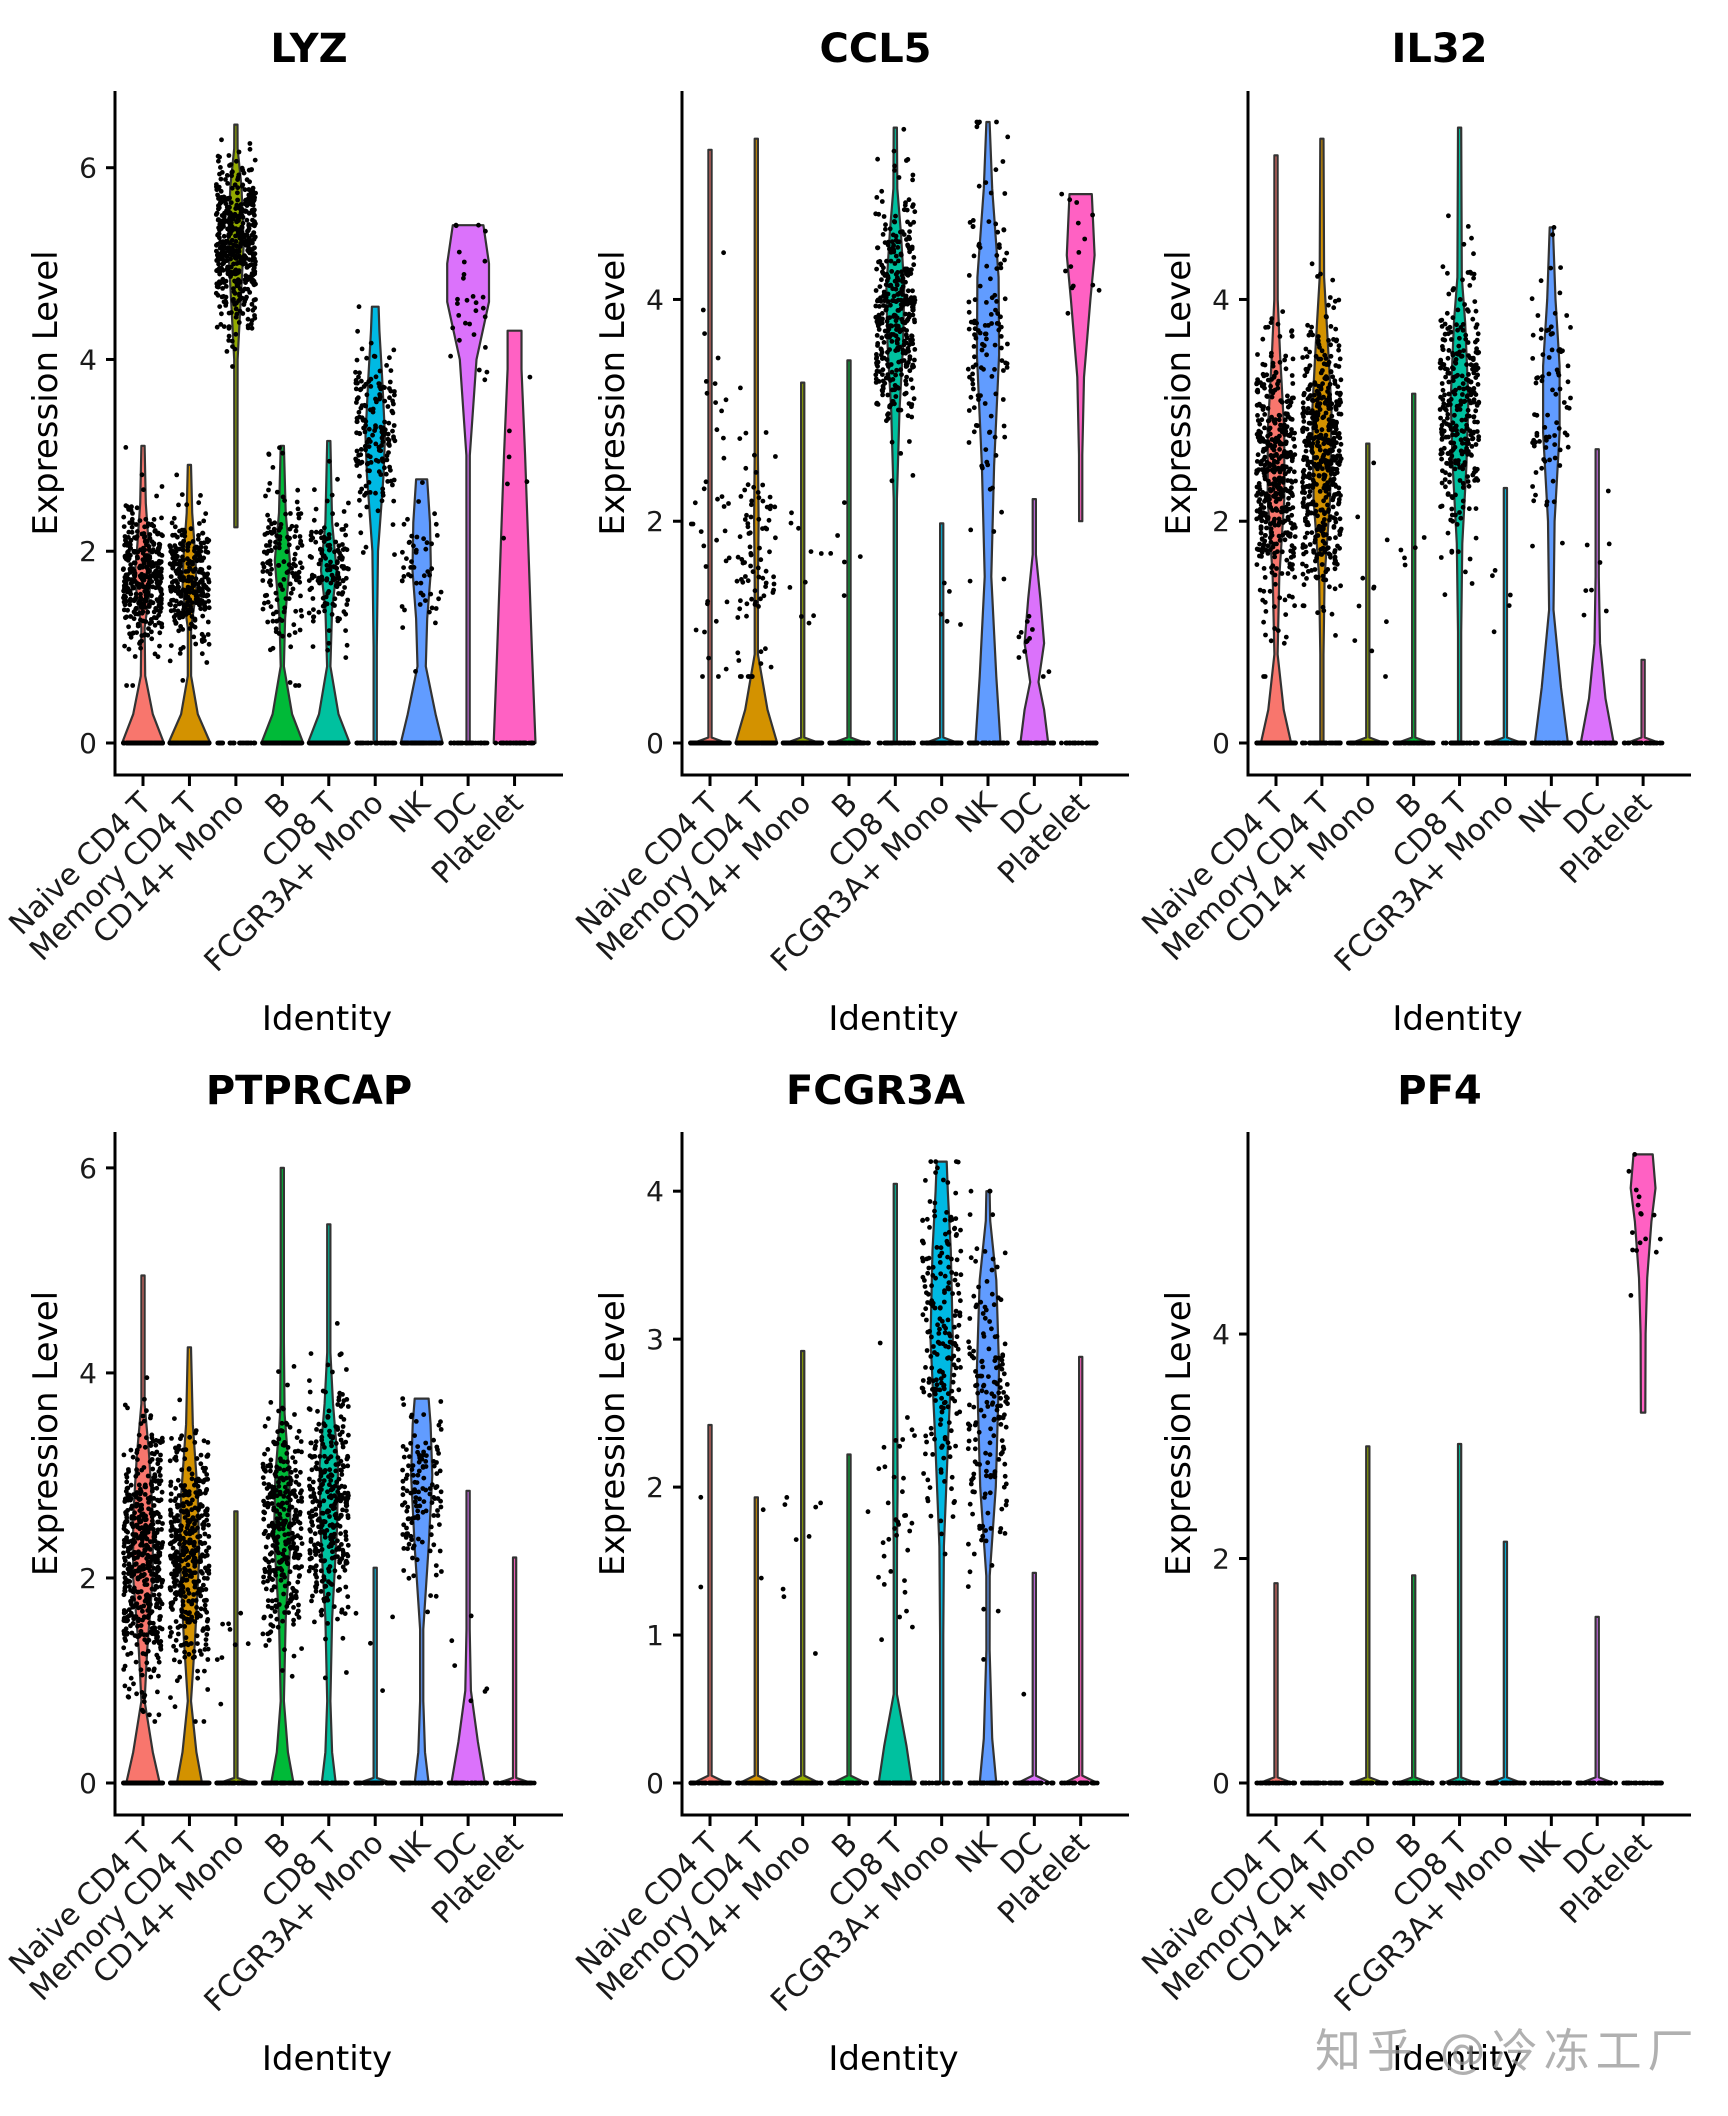  I want to click on violin-memory-cd4-t, so click(757, 441).